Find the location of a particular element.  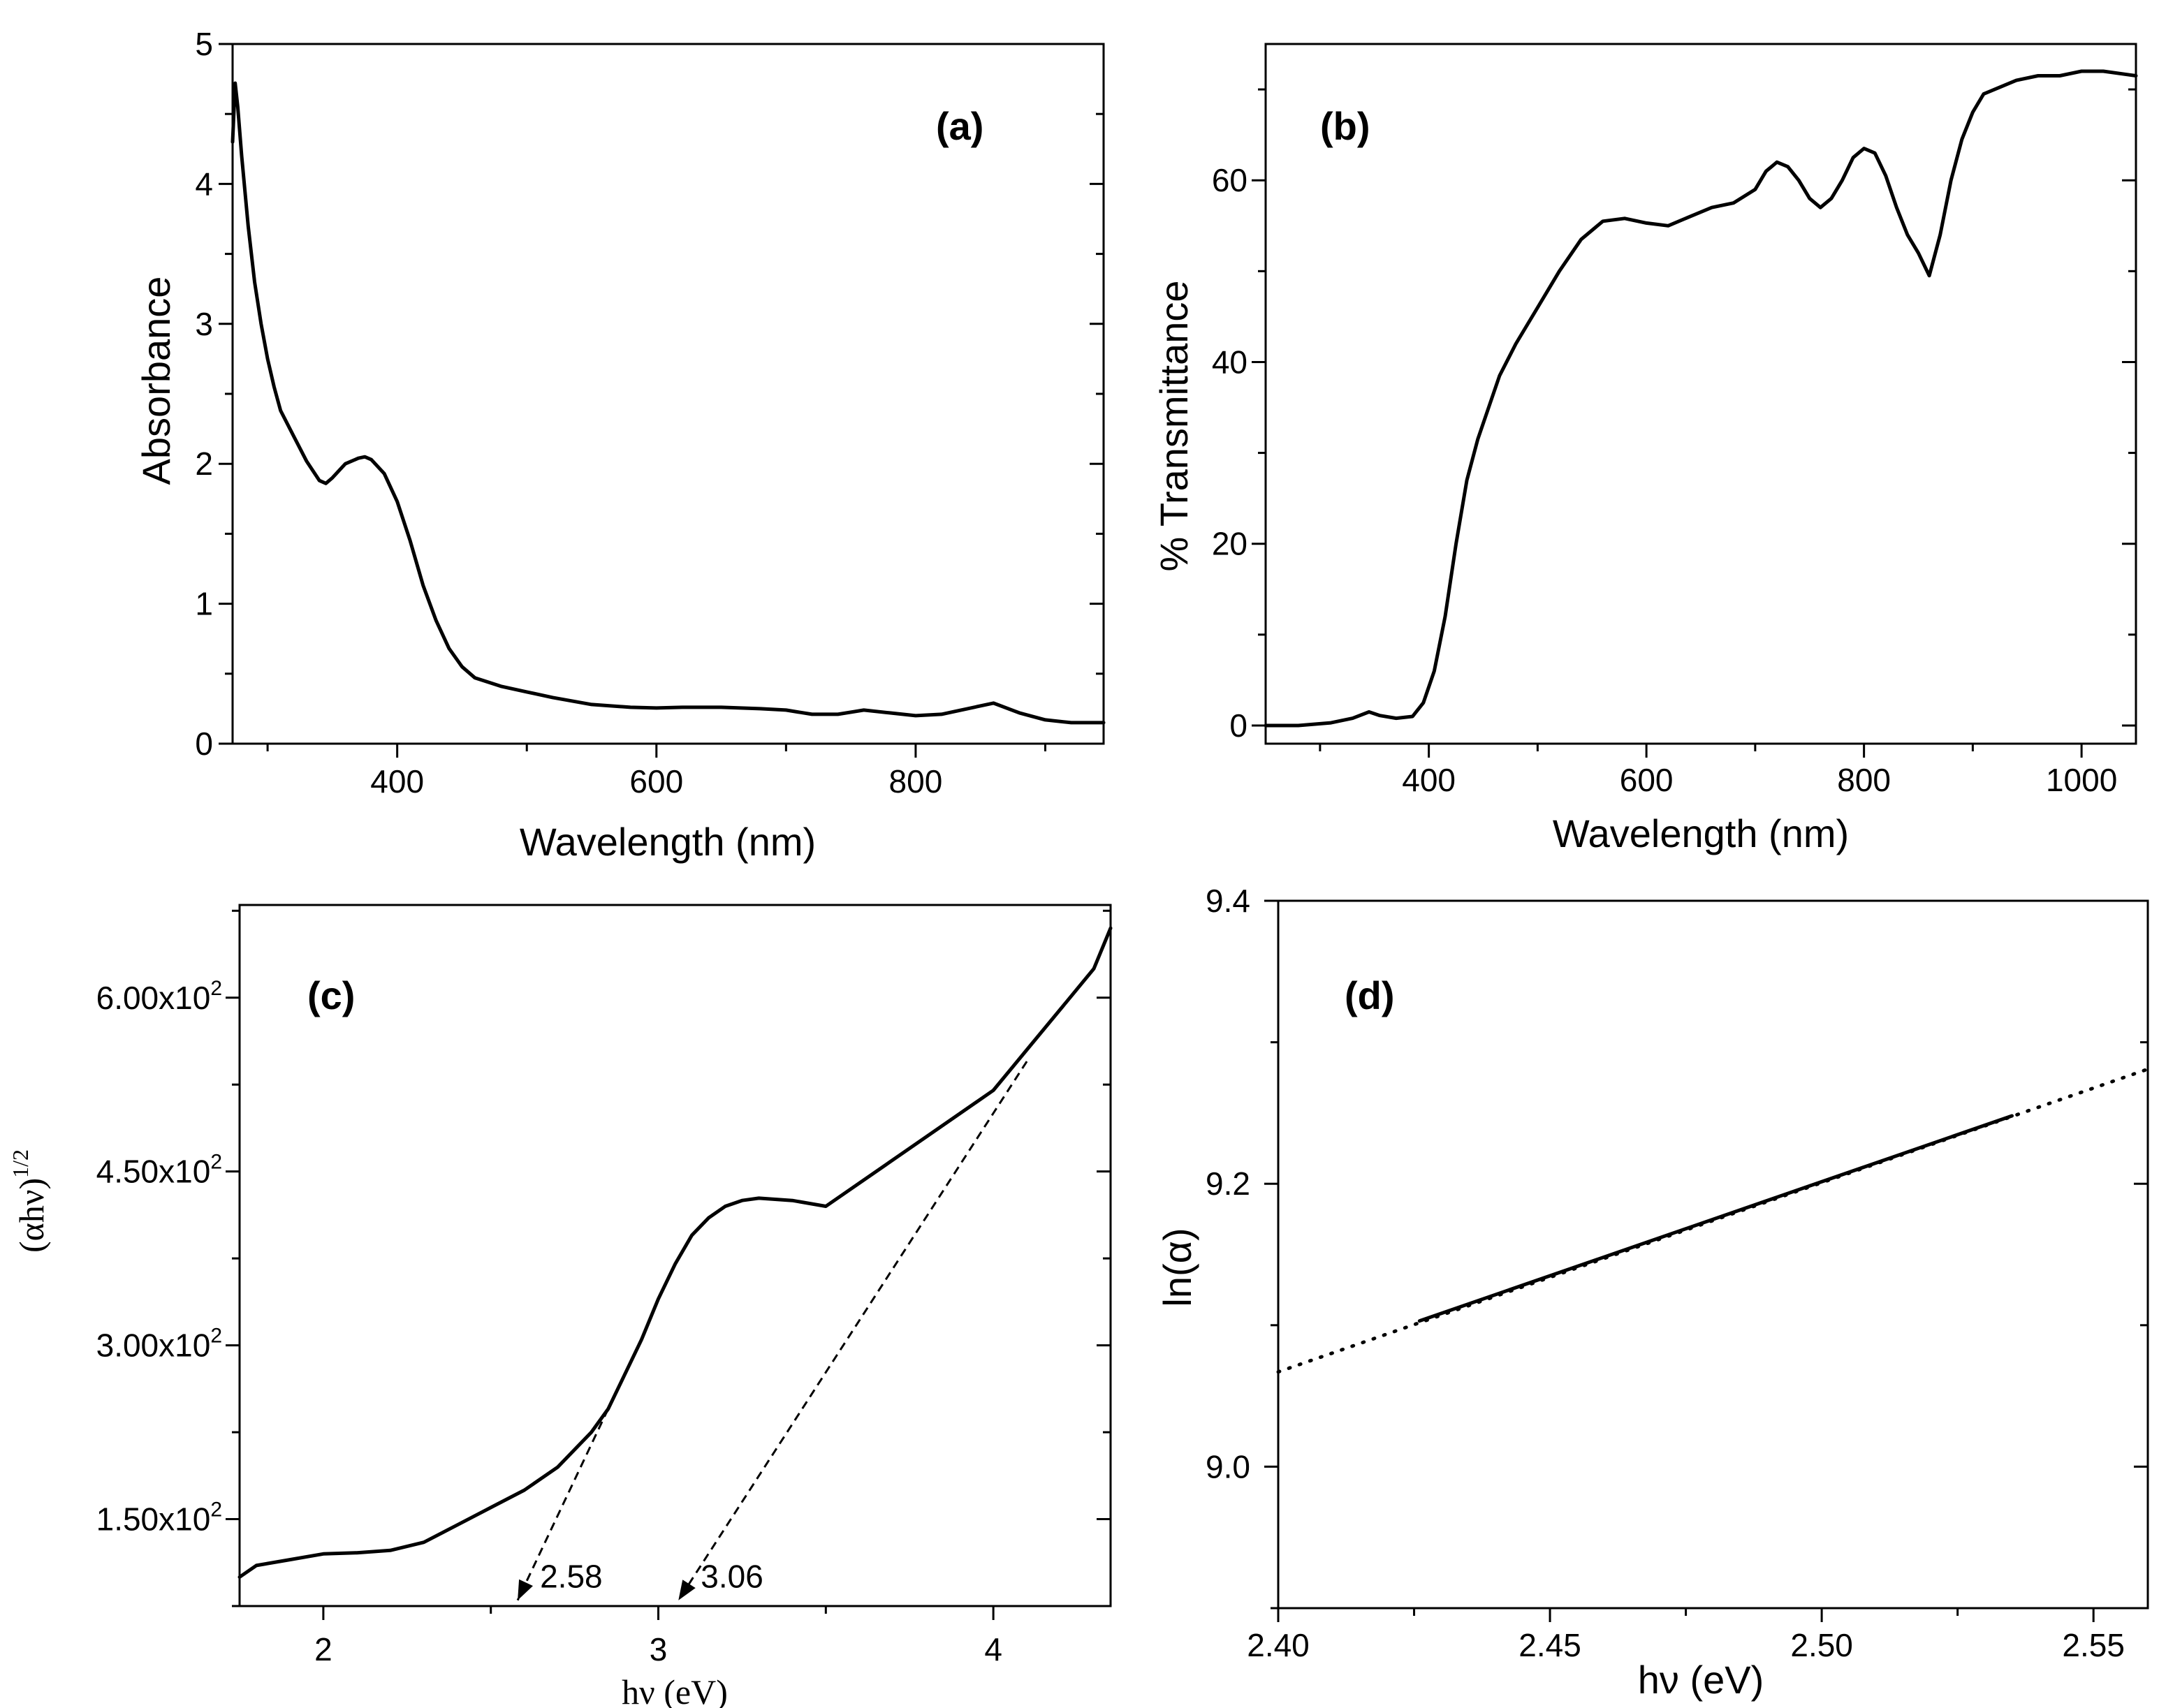

panel-b-y-axis-label: % Transmittance is located at coordinates (1174, 425).